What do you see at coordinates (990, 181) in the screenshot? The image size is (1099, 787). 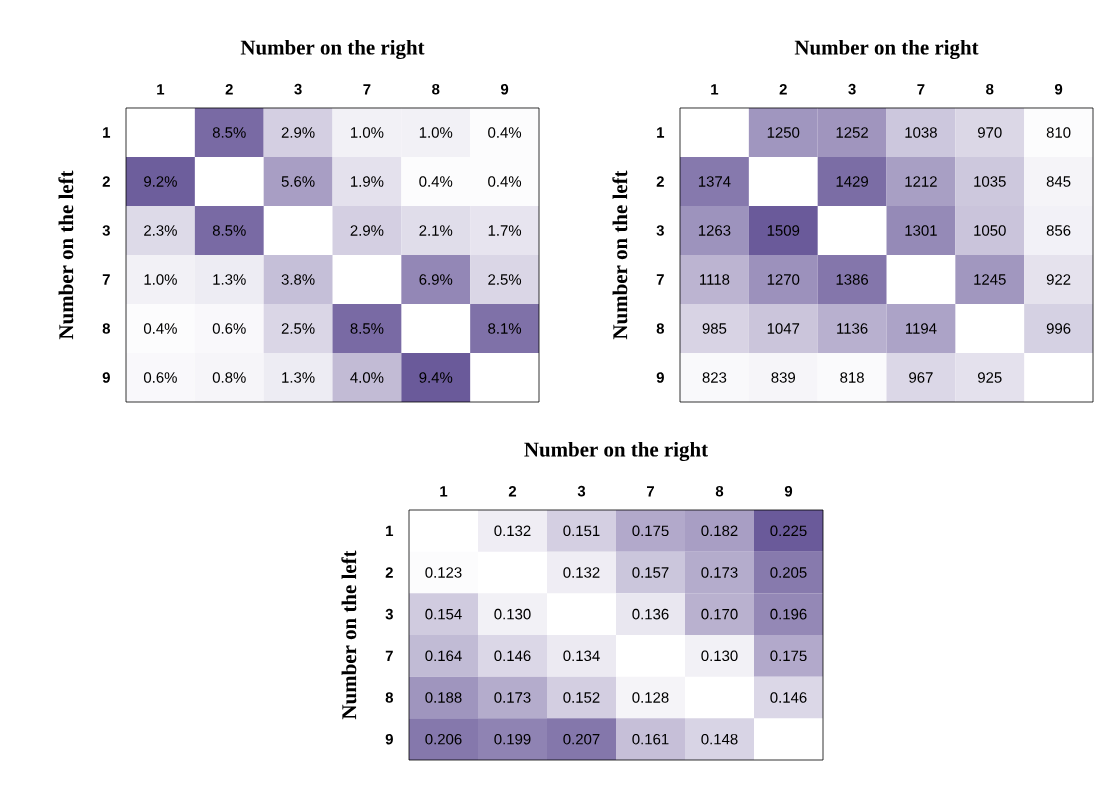 I see `data-label: 1035` at bounding box center [990, 181].